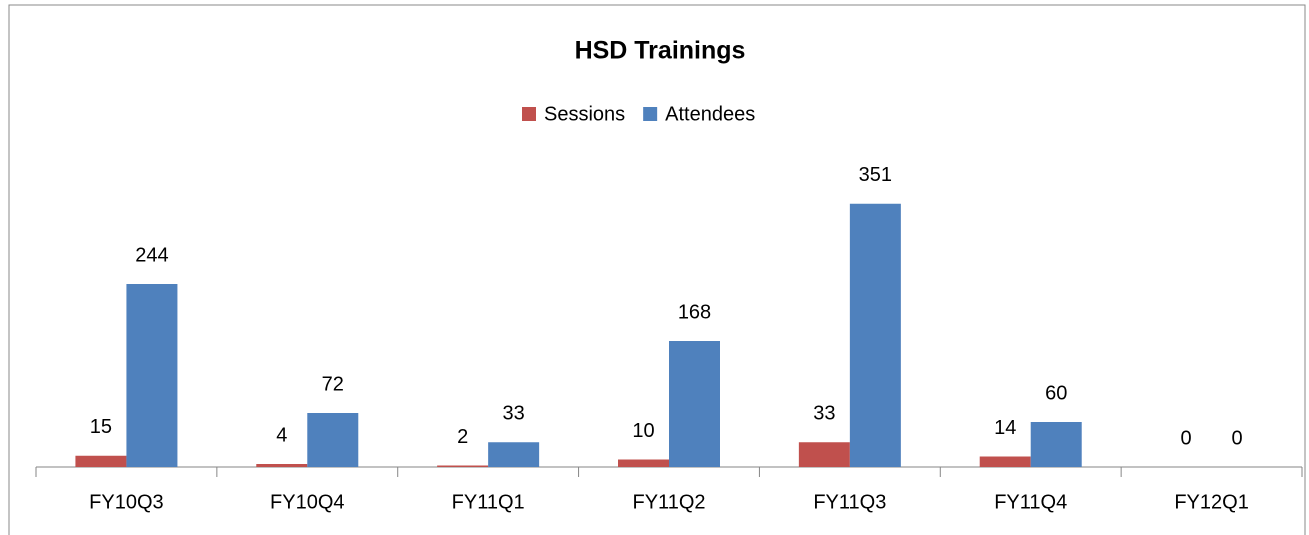 This screenshot has height=535, width=1309. What do you see at coordinates (151, 255) in the screenshot?
I see `data-label: 244` at bounding box center [151, 255].